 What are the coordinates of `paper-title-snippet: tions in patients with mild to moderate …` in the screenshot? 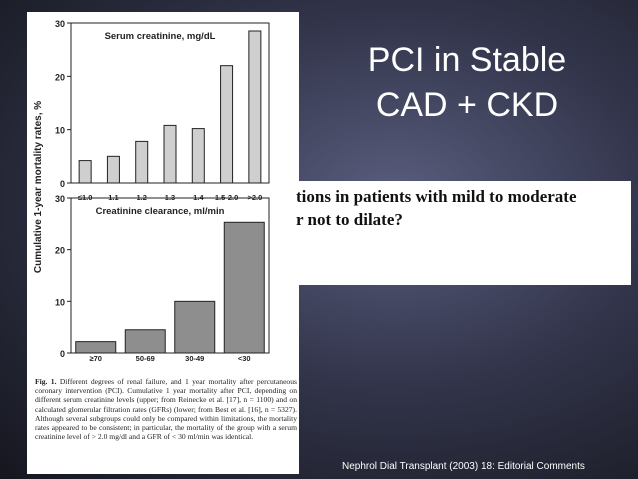 It's located at (461, 233).